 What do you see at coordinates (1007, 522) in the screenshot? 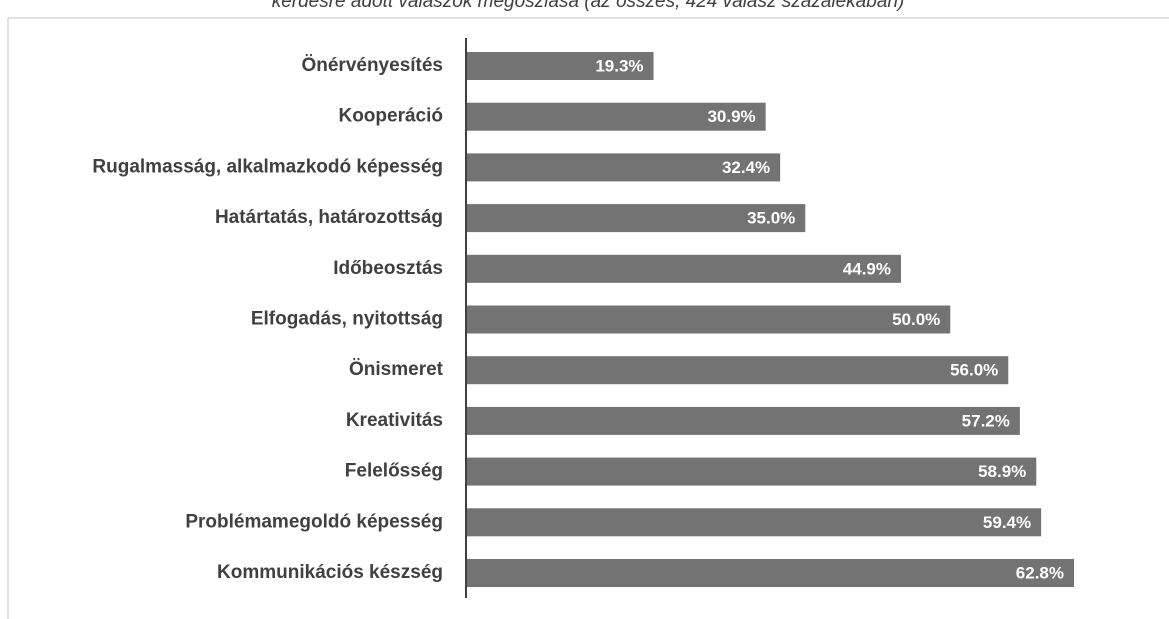
I see `value-label: 59.4%` at bounding box center [1007, 522].